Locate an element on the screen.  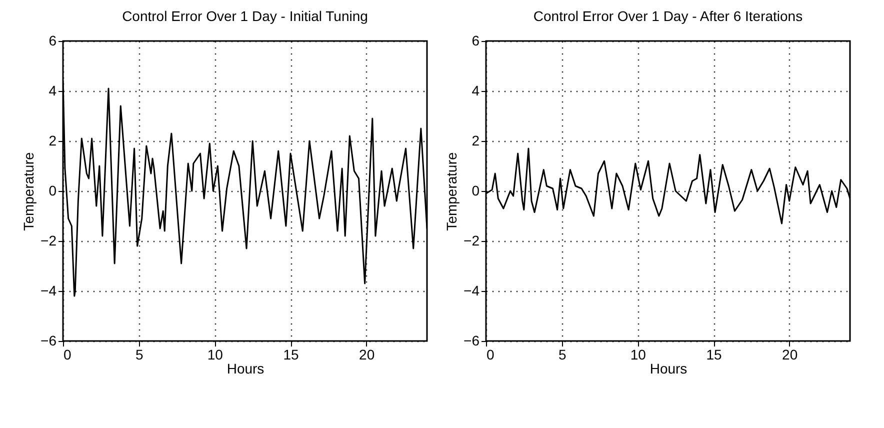
chart-title: Control Error Over 1 Day - After 6 Iterations is located at coordinates (668, 16).